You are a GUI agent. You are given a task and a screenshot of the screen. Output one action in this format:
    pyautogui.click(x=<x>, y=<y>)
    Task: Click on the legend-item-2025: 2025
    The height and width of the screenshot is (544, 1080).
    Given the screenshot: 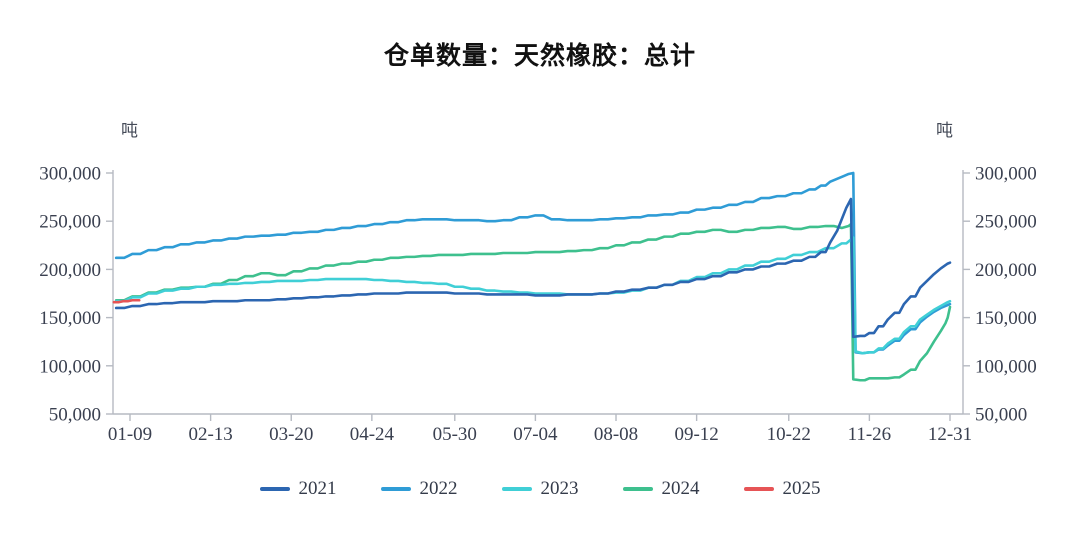 What is the action you would take?
    pyautogui.click(x=782, y=489)
    